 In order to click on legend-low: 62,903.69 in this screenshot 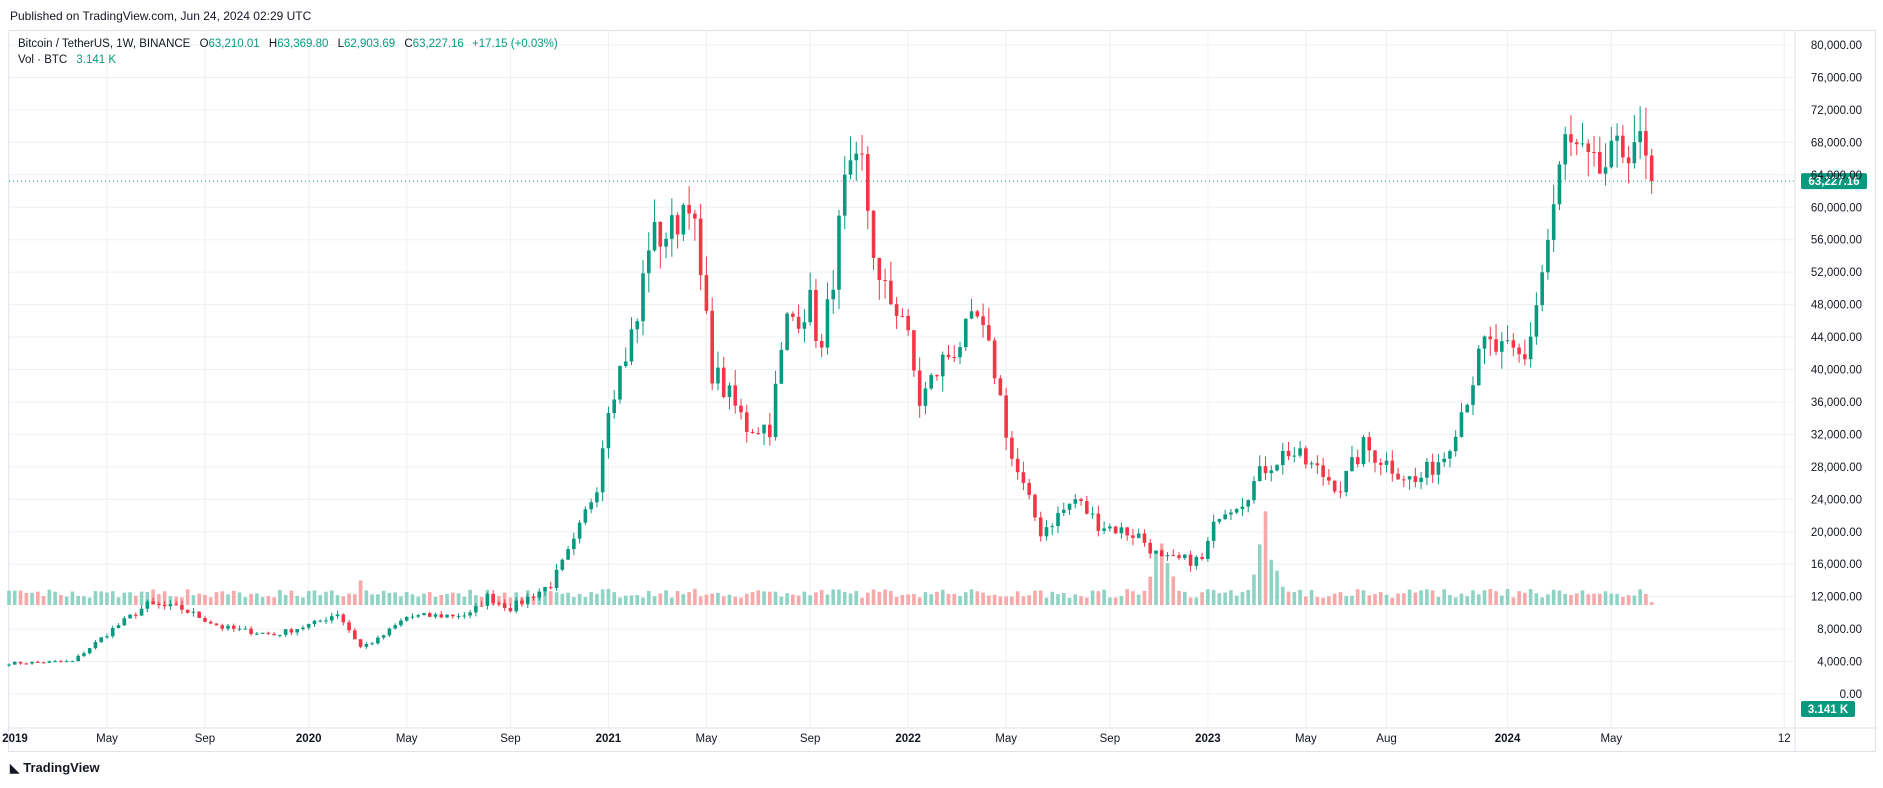, I will do `click(369, 44)`.